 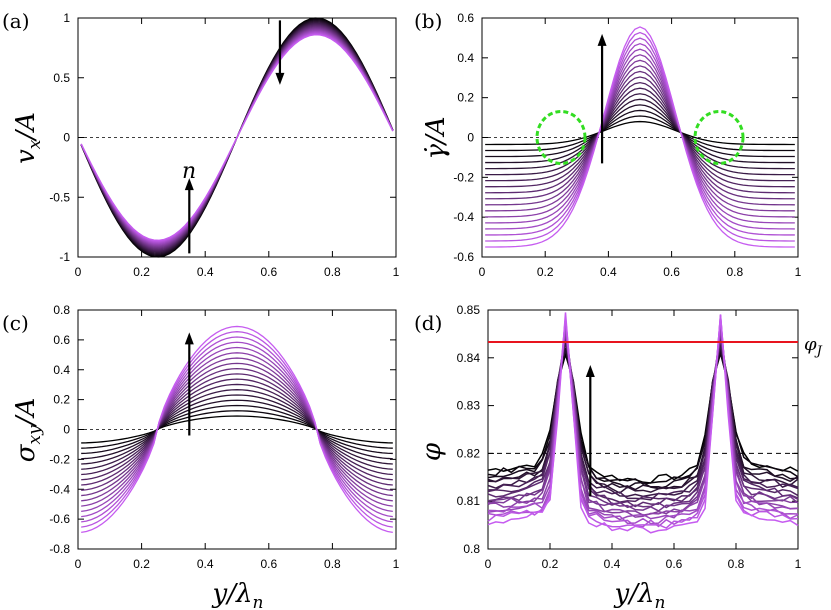 What do you see at coordinates (470, 138) in the screenshot?
I see `ytick-label-b: 0` at bounding box center [470, 138].